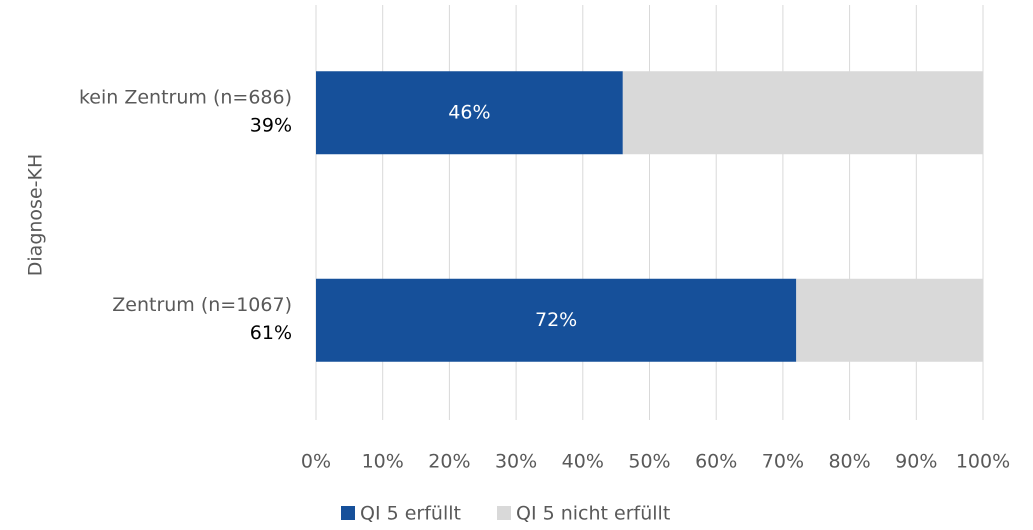 This screenshot has height=530, width=1033. I want to click on x-tick-label: 70%, so click(783, 462).